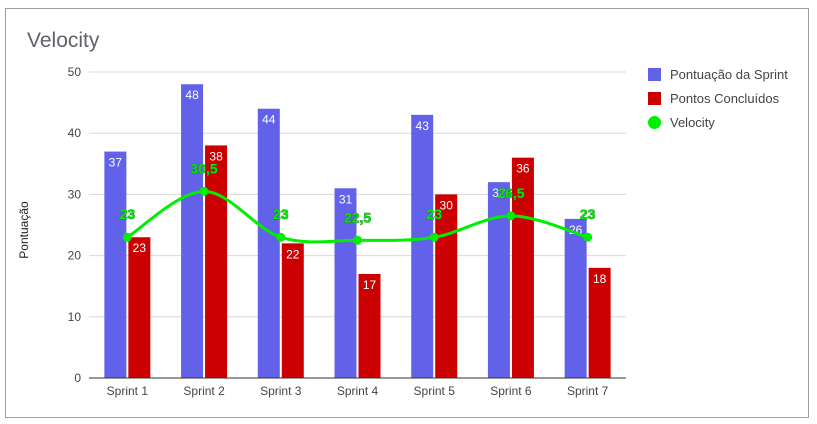 The image size is (817, 424). What do you see at coordinates (510, 193) in the screenshot?
I see `velocity-label-6: 26,5` at bounding box center [510, 193].